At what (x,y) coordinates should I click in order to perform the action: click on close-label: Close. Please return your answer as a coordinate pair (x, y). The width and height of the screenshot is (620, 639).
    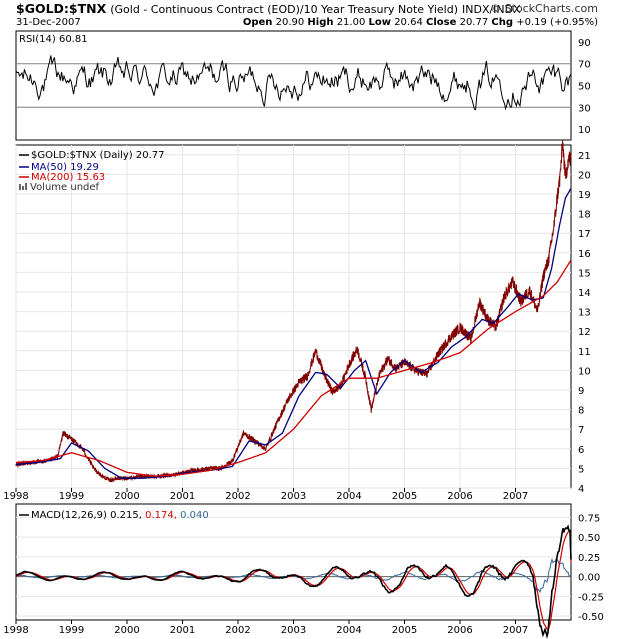
    Looking at the image, I should click on (441, 22).